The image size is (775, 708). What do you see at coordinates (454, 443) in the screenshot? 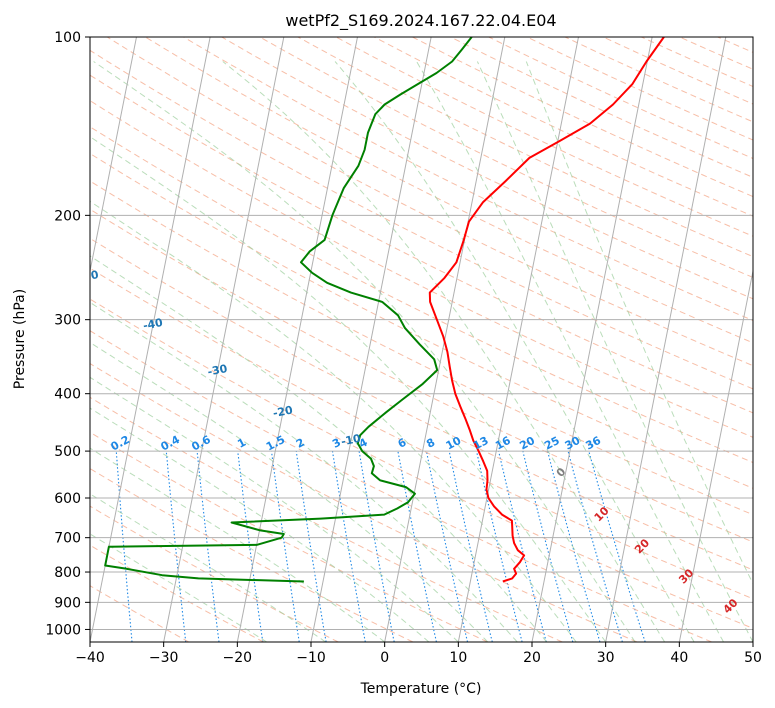
I see `mixing-ratio-label: 10` at bounding box center [454, 443].